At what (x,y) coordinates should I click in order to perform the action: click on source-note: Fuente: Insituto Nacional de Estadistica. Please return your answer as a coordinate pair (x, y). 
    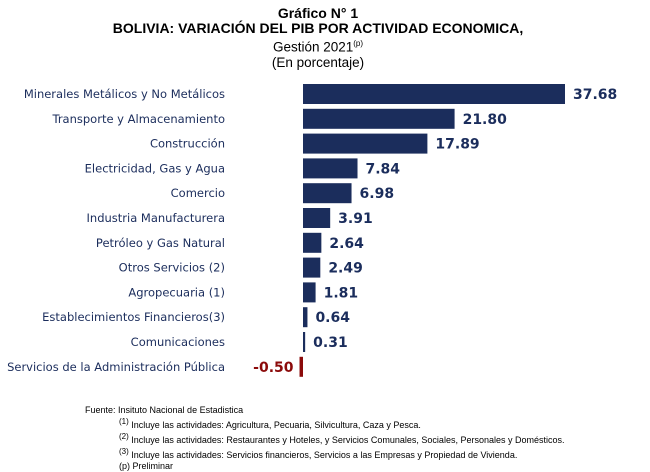
    Looking at the image, I should click on (164, 410).